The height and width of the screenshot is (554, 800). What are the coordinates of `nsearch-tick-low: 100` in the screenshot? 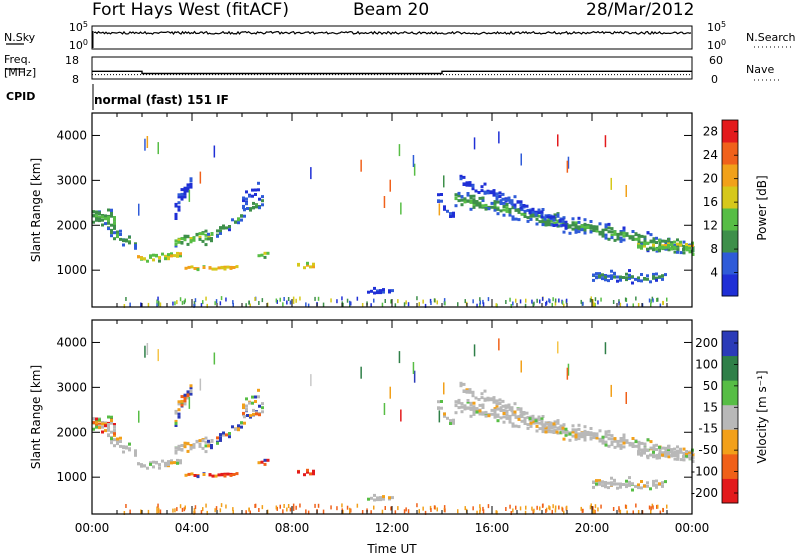 It's located at (716, 45).